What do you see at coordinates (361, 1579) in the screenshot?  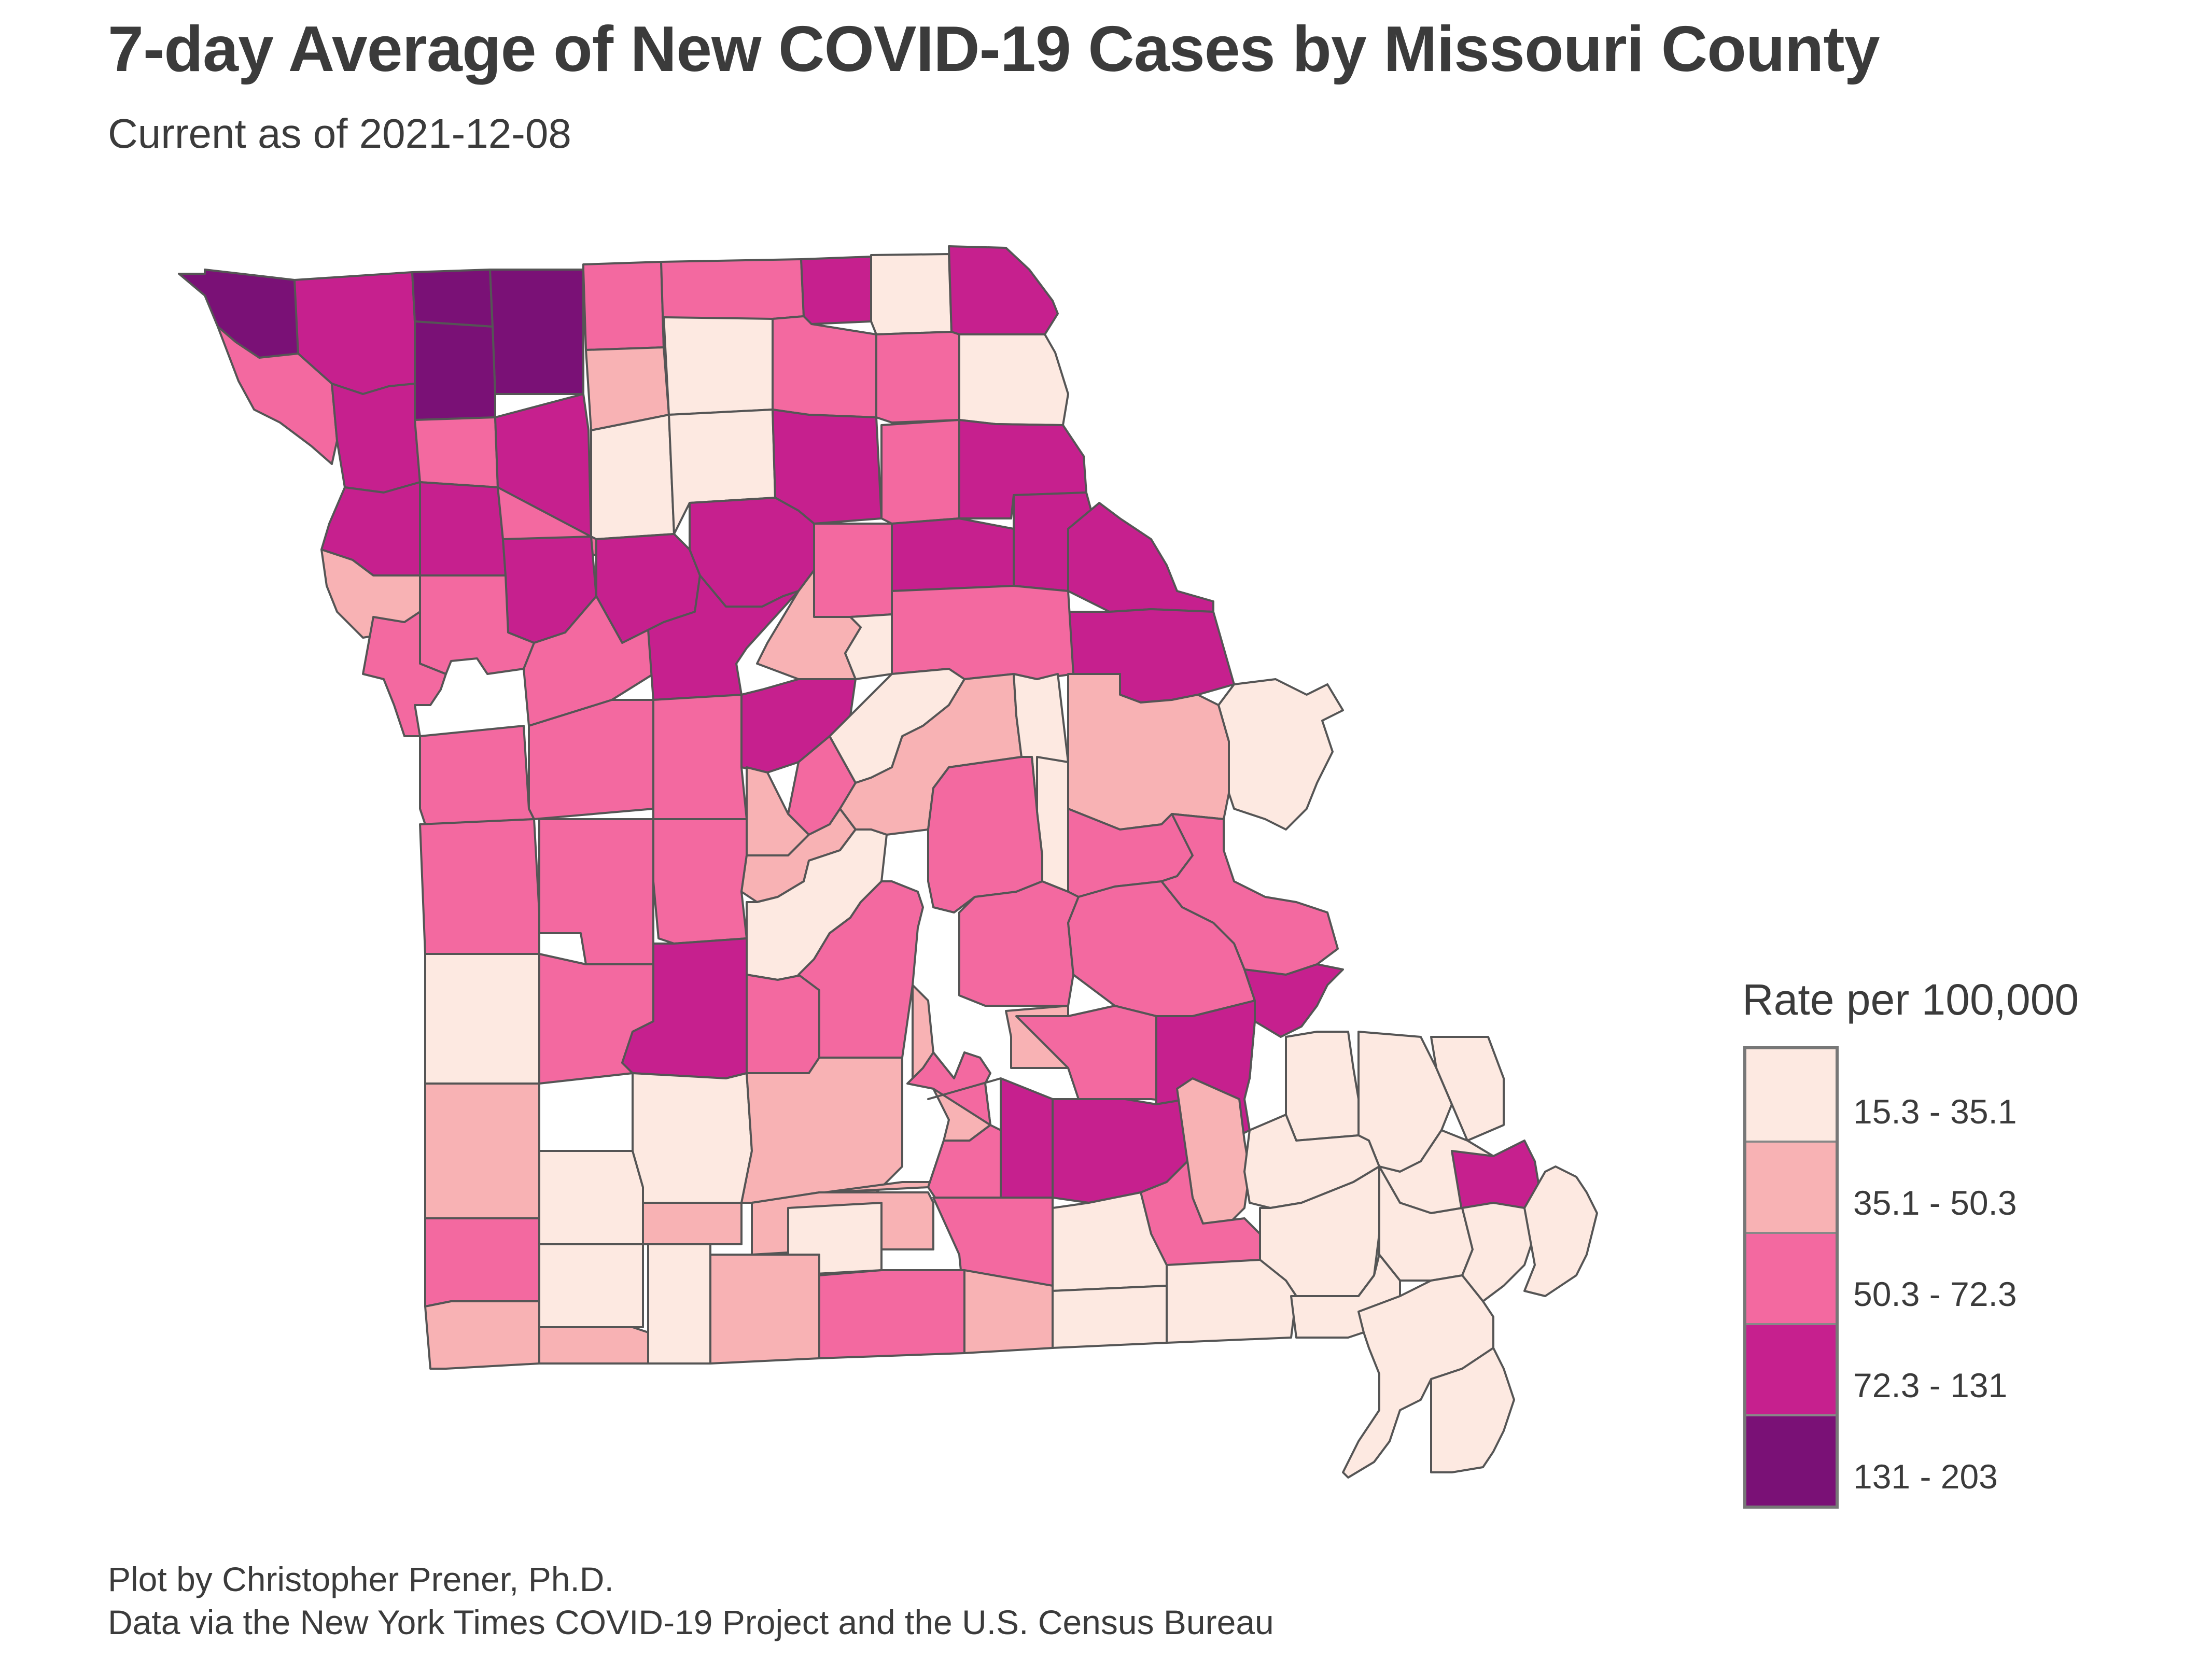 I see `caption-author: Plot by Christopher Prener, Ph.D.` at bounding box center [361, 1579].